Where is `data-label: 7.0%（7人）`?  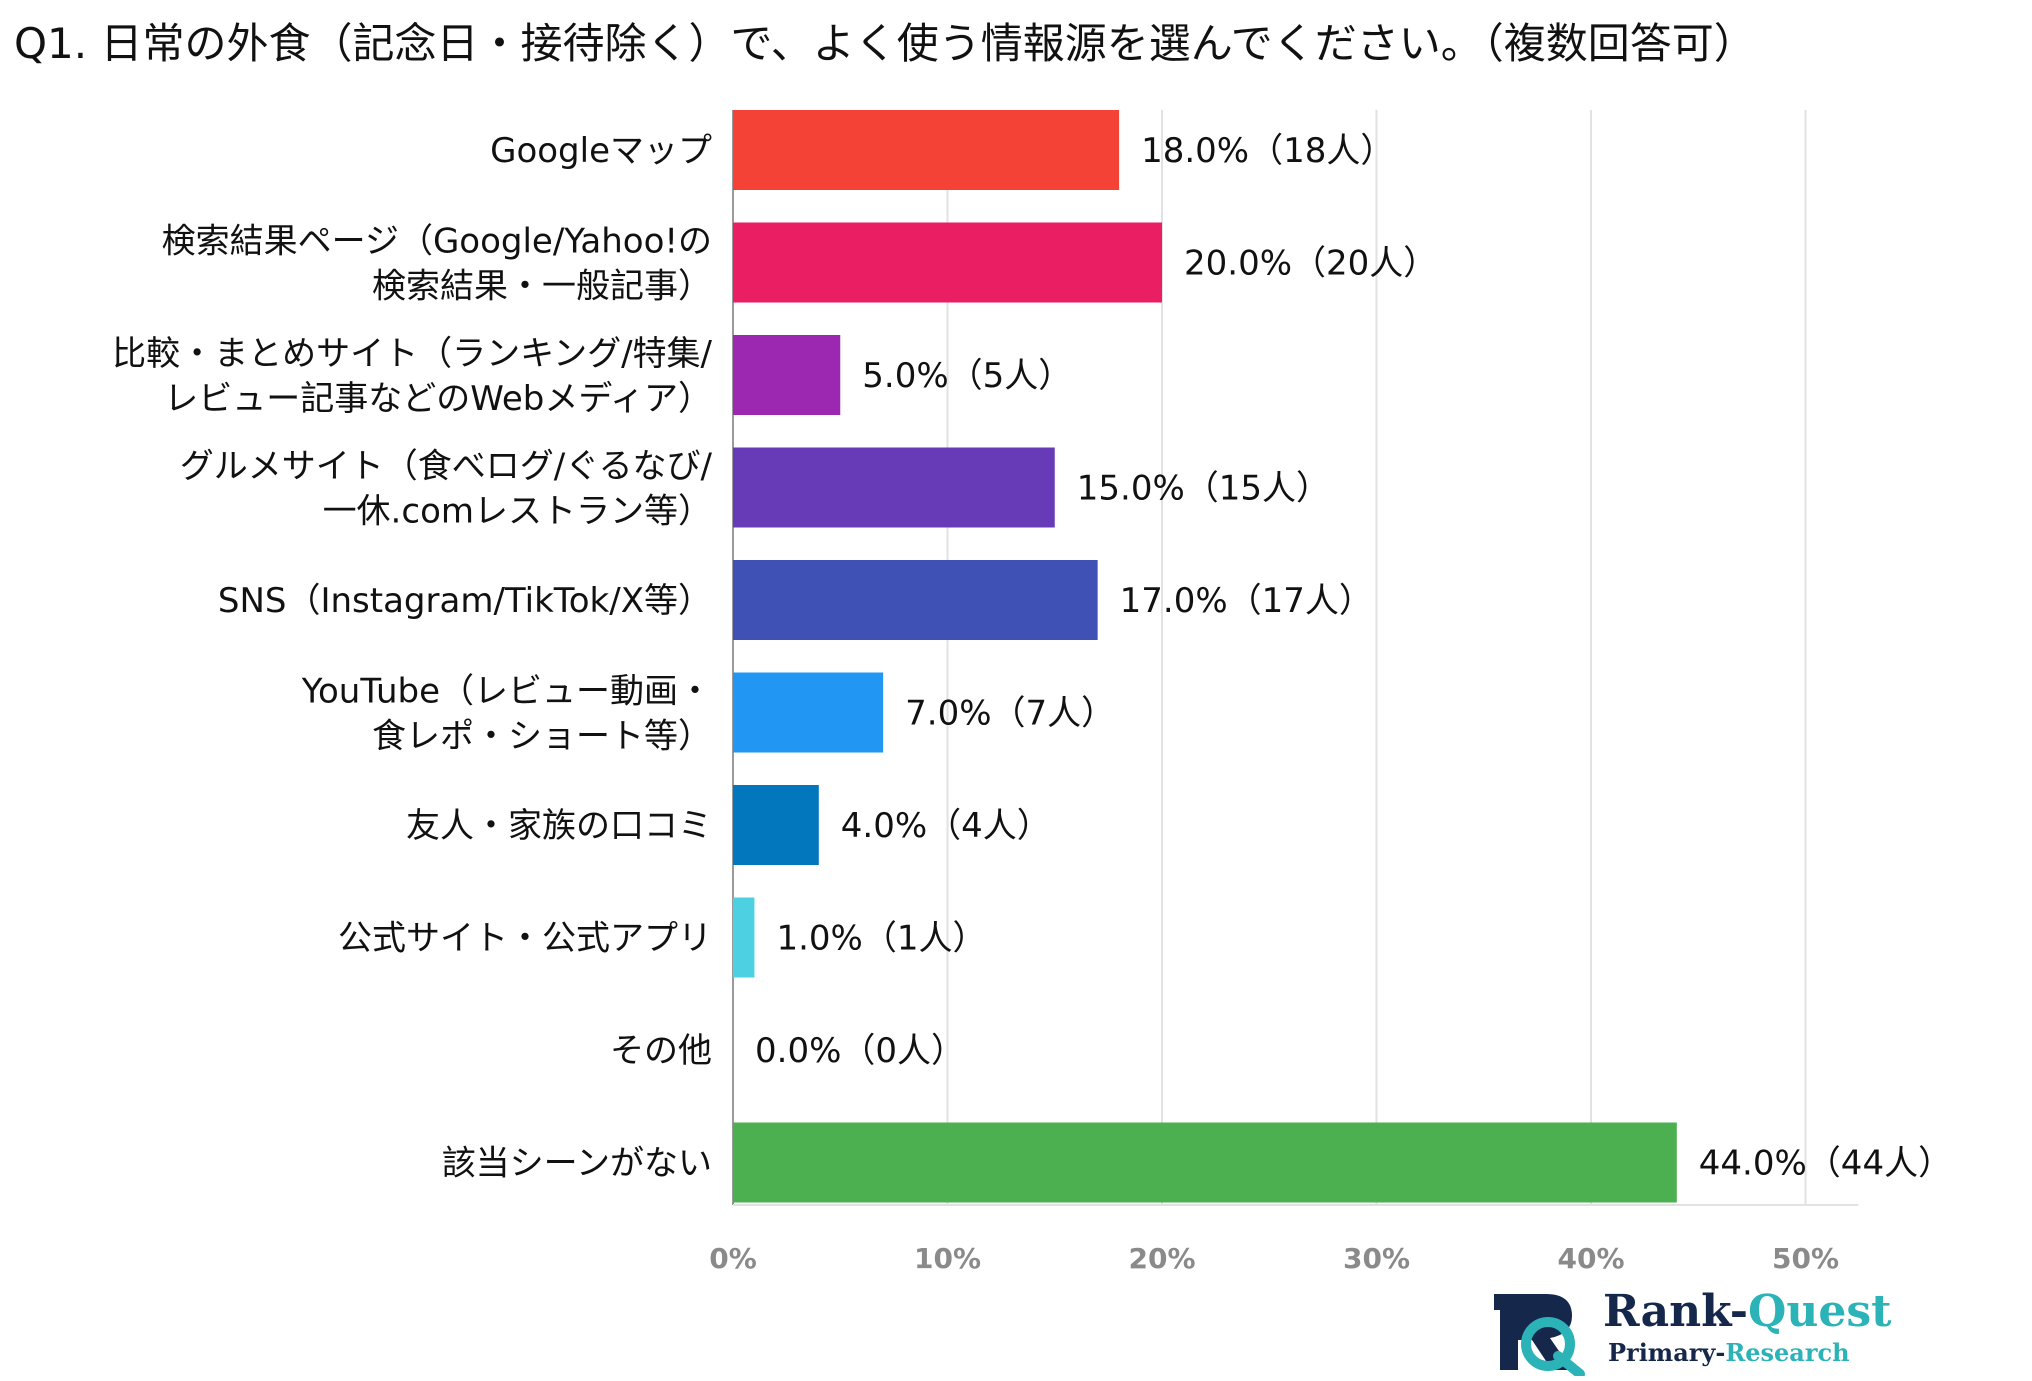
data-label: 7.0%（7人） is located at coordinates (1010, 714).